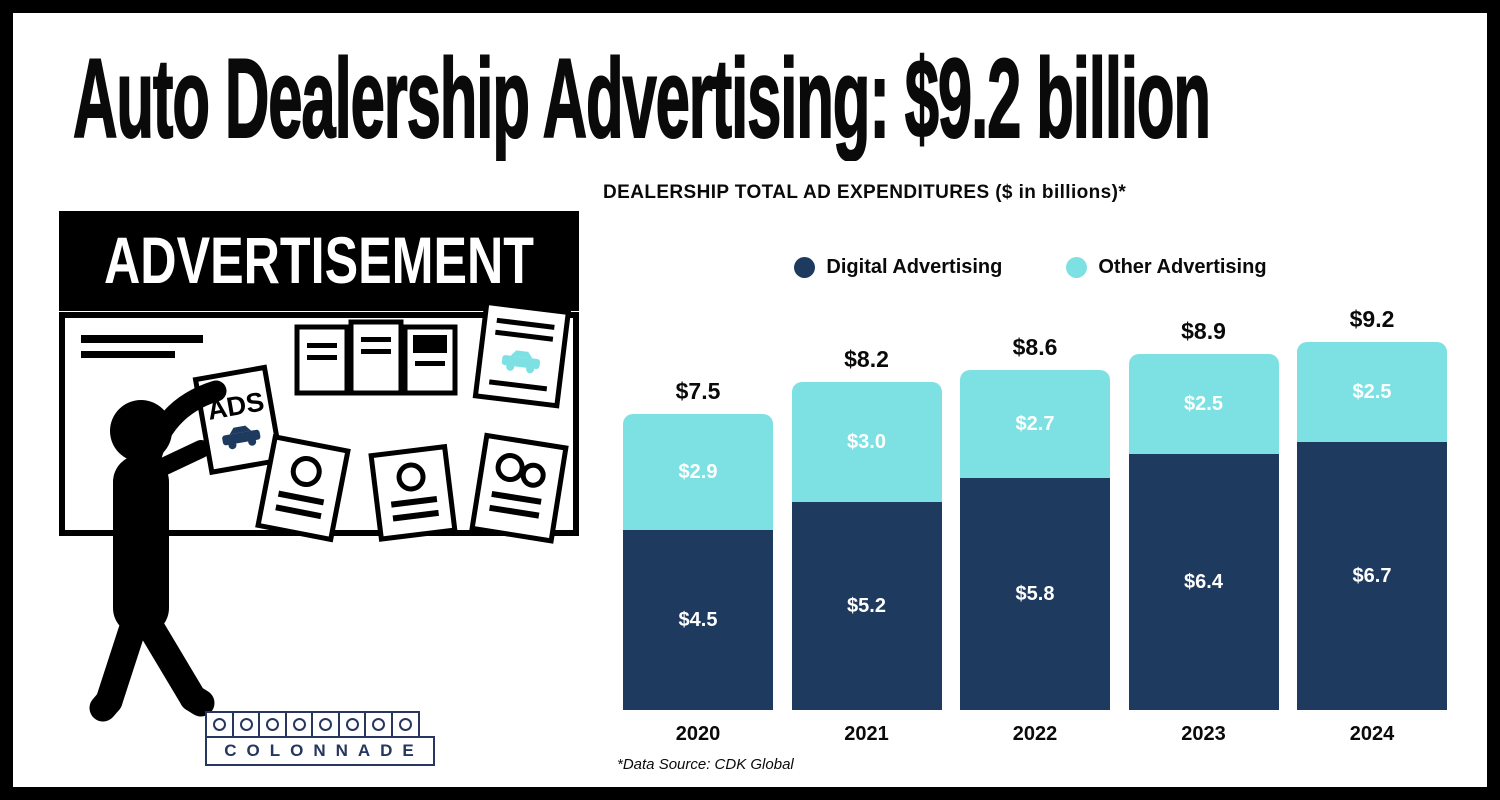 This screenshot has height=800, width=1500. I want to click on total-label-2022: $8.6, so click(1035, 347).